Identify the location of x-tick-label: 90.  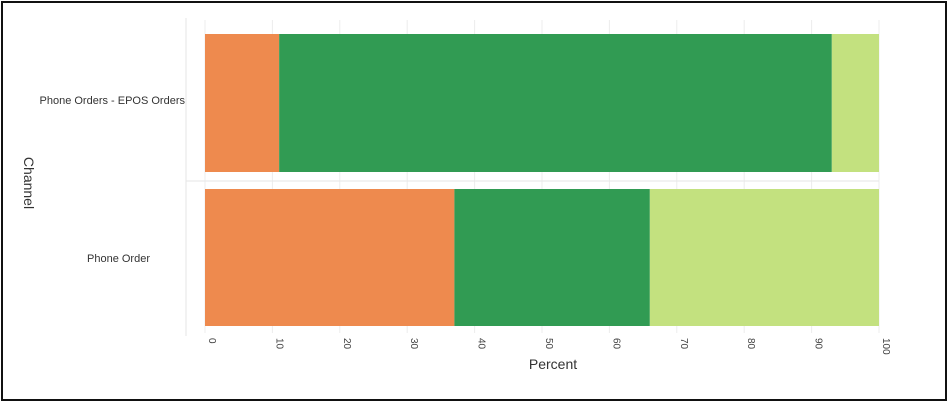
(818, 344).